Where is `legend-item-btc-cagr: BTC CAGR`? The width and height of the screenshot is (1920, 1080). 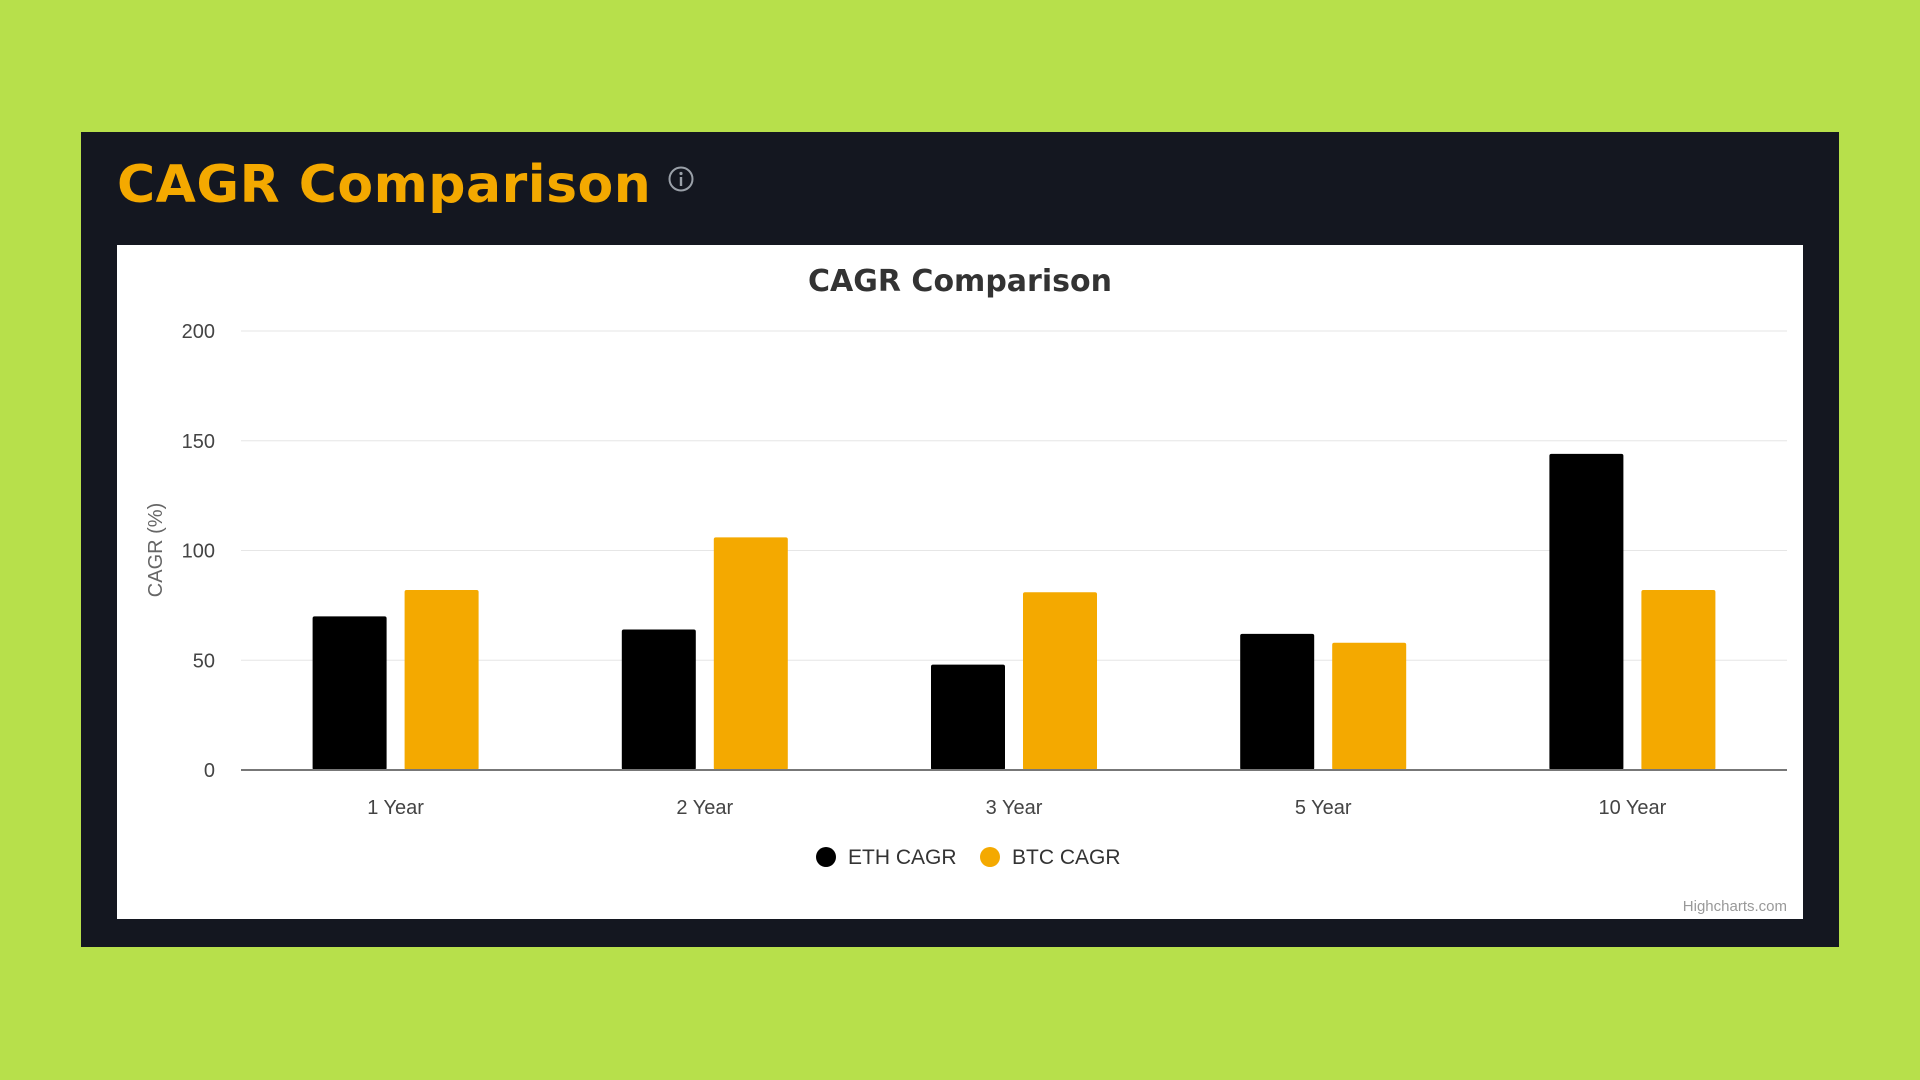
legend-item-btc-cagr: BTC CAGR is located at coordinates (1050, 857).